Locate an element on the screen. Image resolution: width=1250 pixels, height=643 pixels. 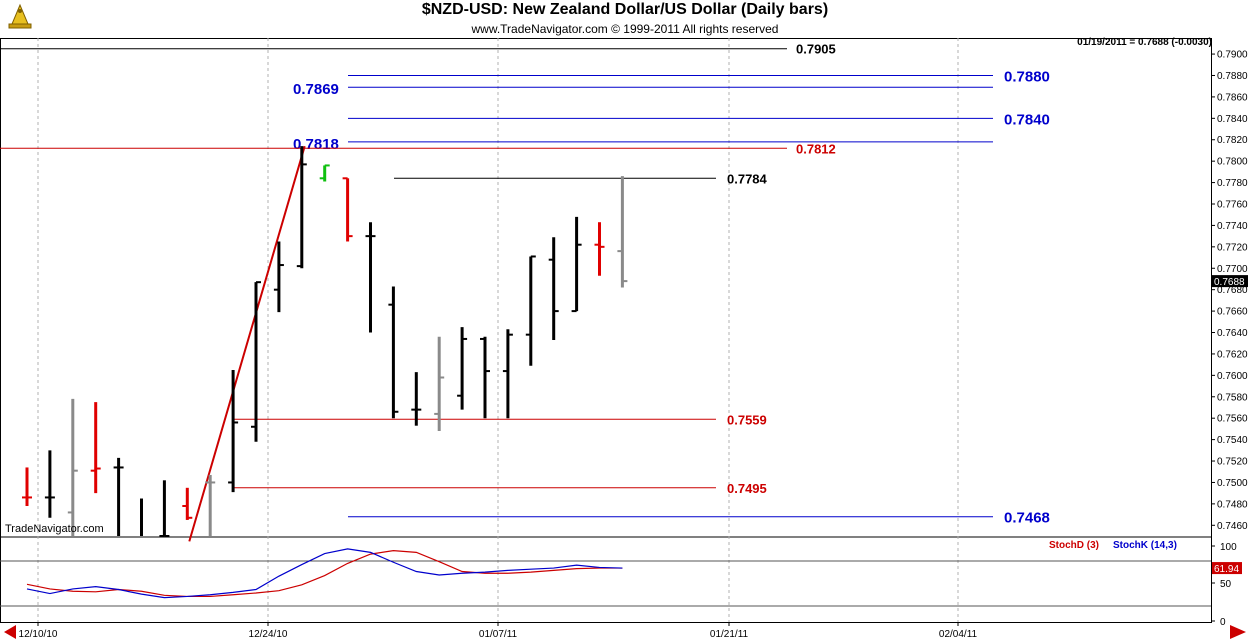
y-tick-label: 0.7640 is located at coordinates (1232, 333).